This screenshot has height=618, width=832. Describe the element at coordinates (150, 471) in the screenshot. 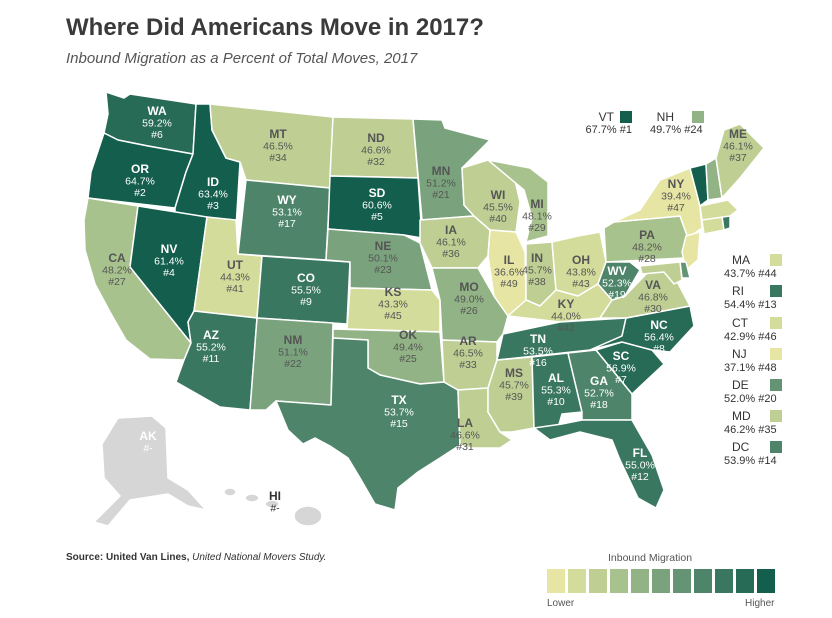

I see `state-shape-ak` at that location.